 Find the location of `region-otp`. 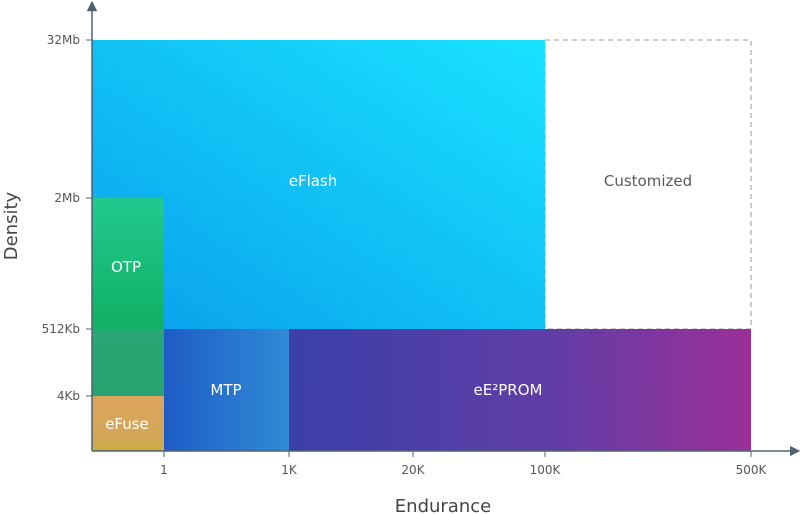

region-otp is located at coordinates (128, 263).